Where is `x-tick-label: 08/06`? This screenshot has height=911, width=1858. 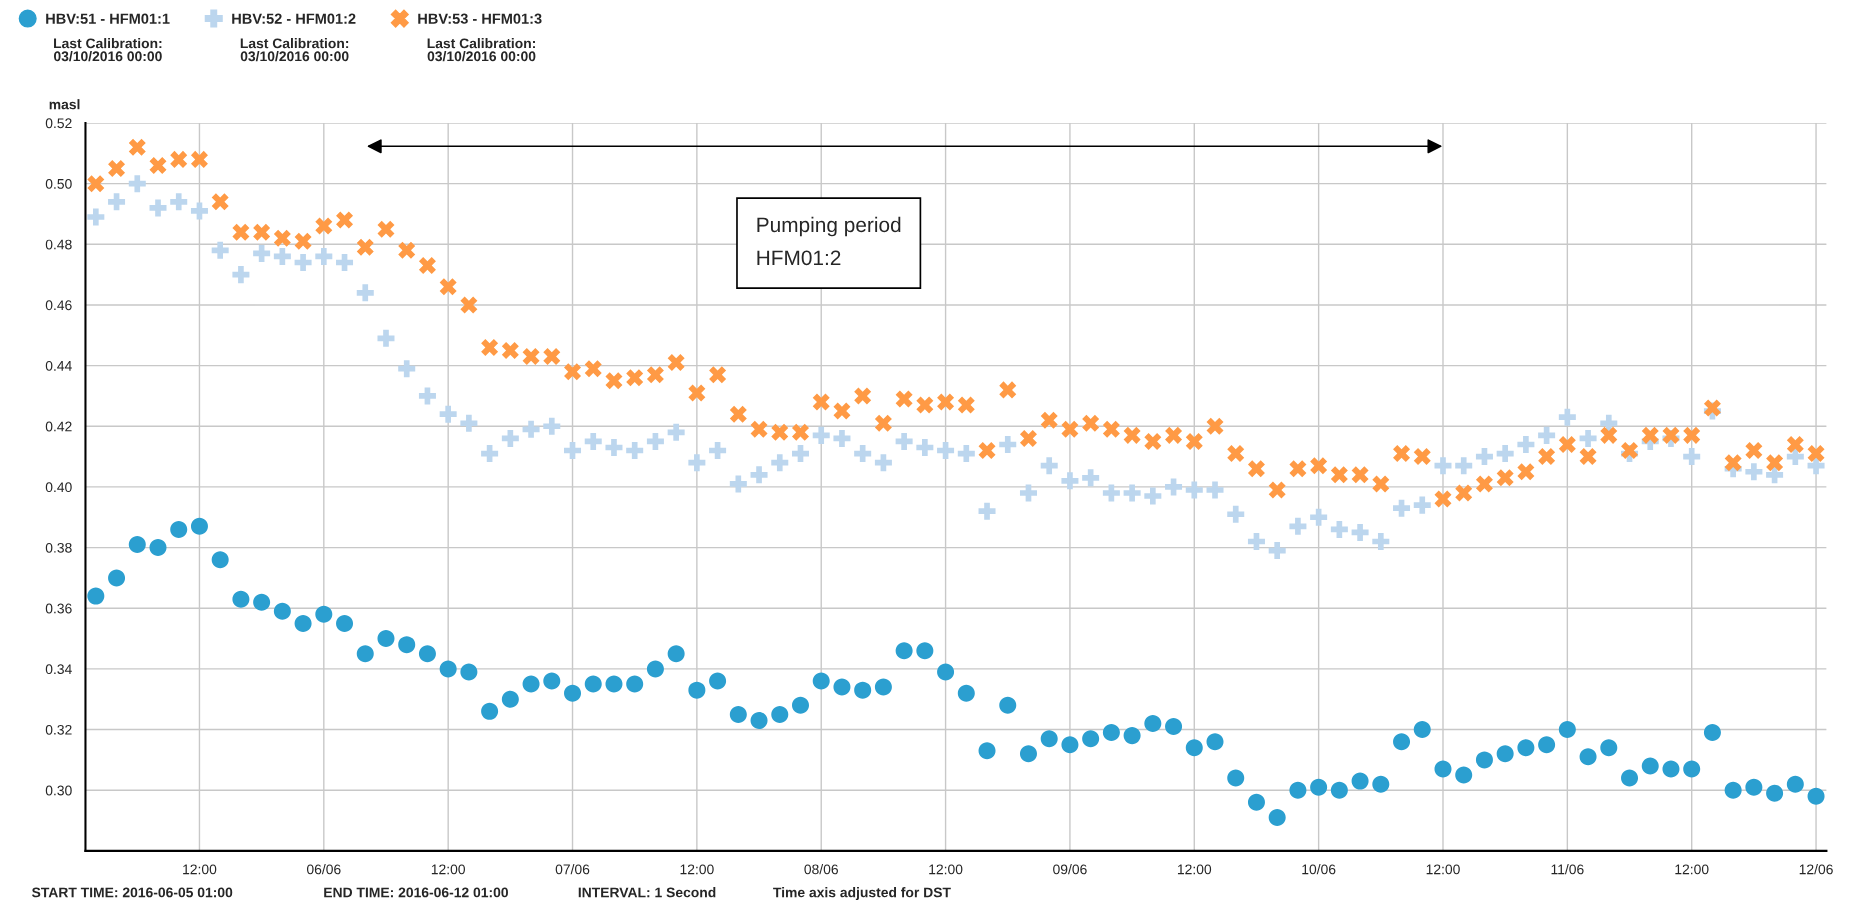
x-tick-label: 08/06 is located at coordinates (821, 869).